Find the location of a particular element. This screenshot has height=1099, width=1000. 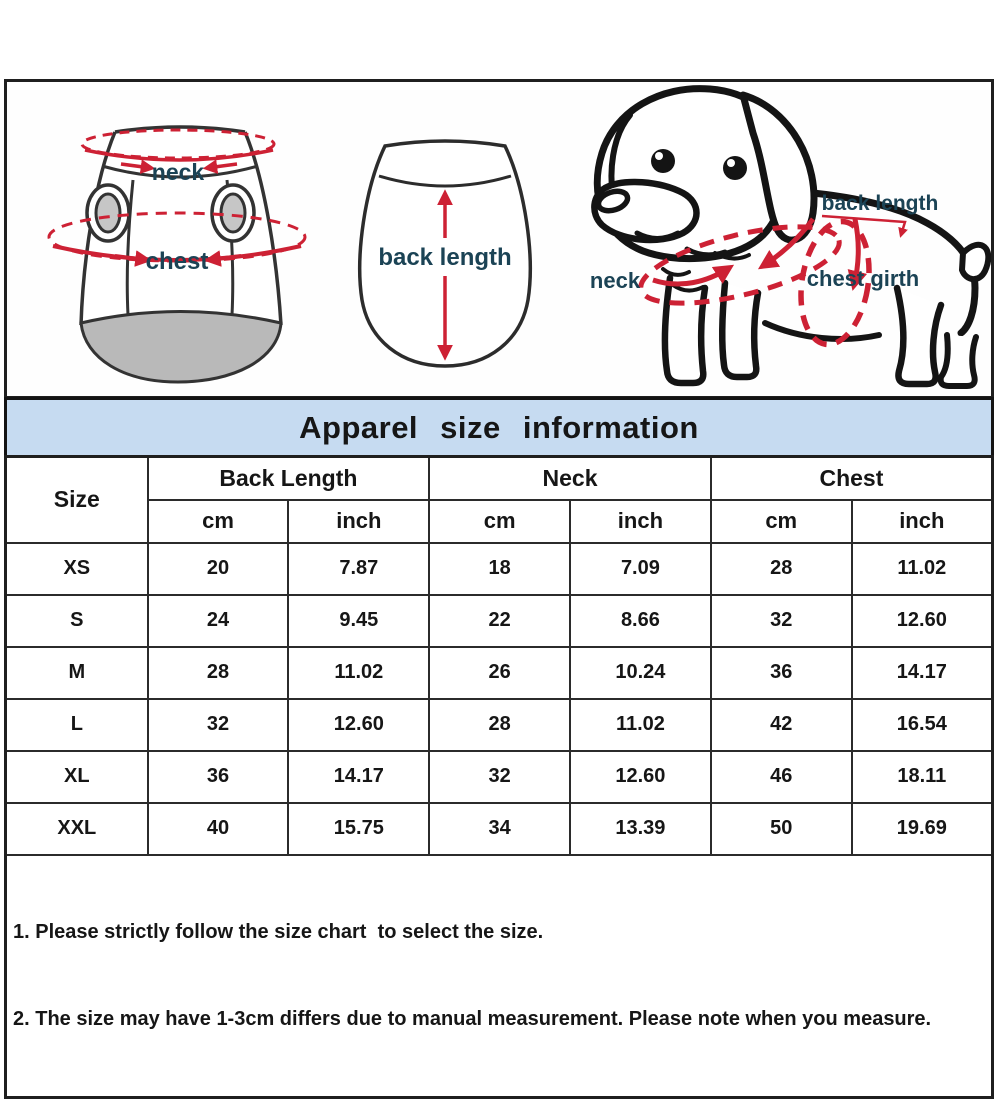

table-row-xs: XS 20 7.87 18 7.09 28 11.02 is located at coordinates (499, 568).